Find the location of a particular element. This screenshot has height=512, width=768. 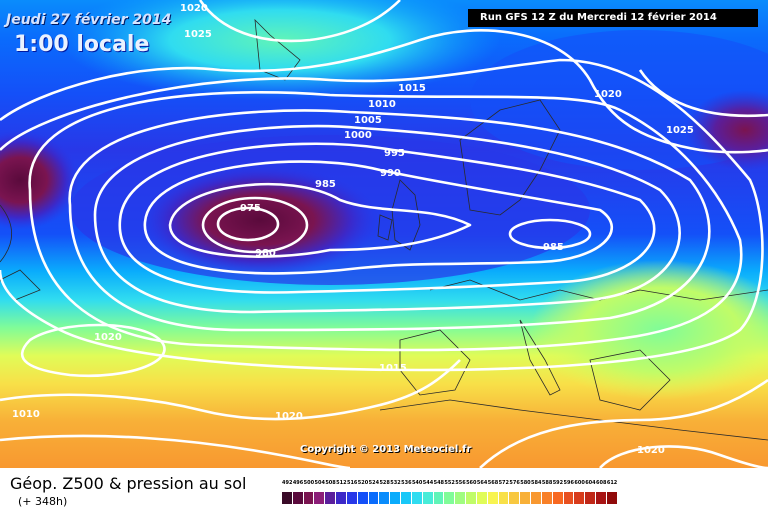

label-p990-c: 990 is located at coordinates (390, 173).